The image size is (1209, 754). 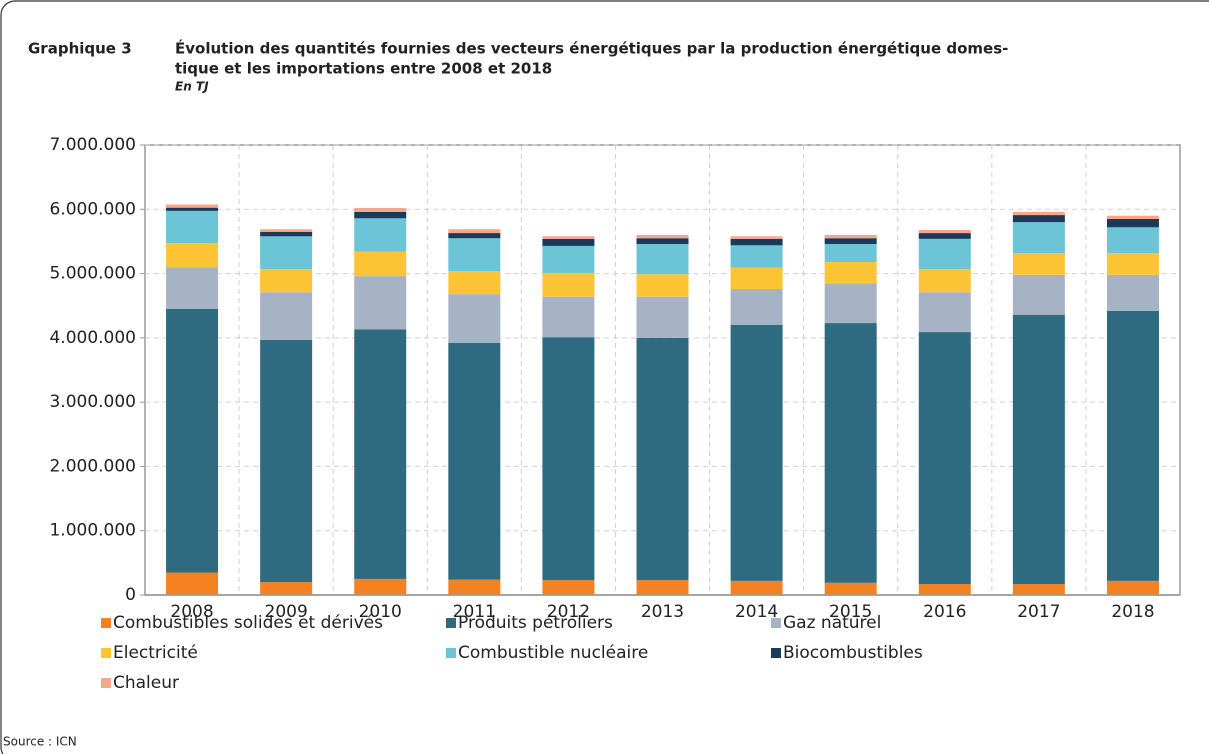 What do you see at coordinates (40, 742) in the screenshot?
I see `source: Source : ICN` at bounding box center [40, 742].